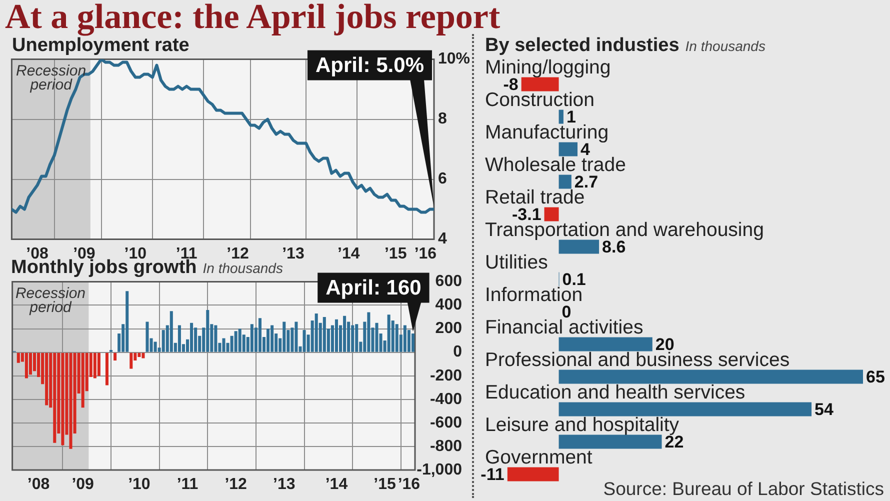 The width and height of the screenshot is (890, 501). Describe the element at coordinates (448, 305) in the screenshot. I see `y-tick-label: 400` at that location.